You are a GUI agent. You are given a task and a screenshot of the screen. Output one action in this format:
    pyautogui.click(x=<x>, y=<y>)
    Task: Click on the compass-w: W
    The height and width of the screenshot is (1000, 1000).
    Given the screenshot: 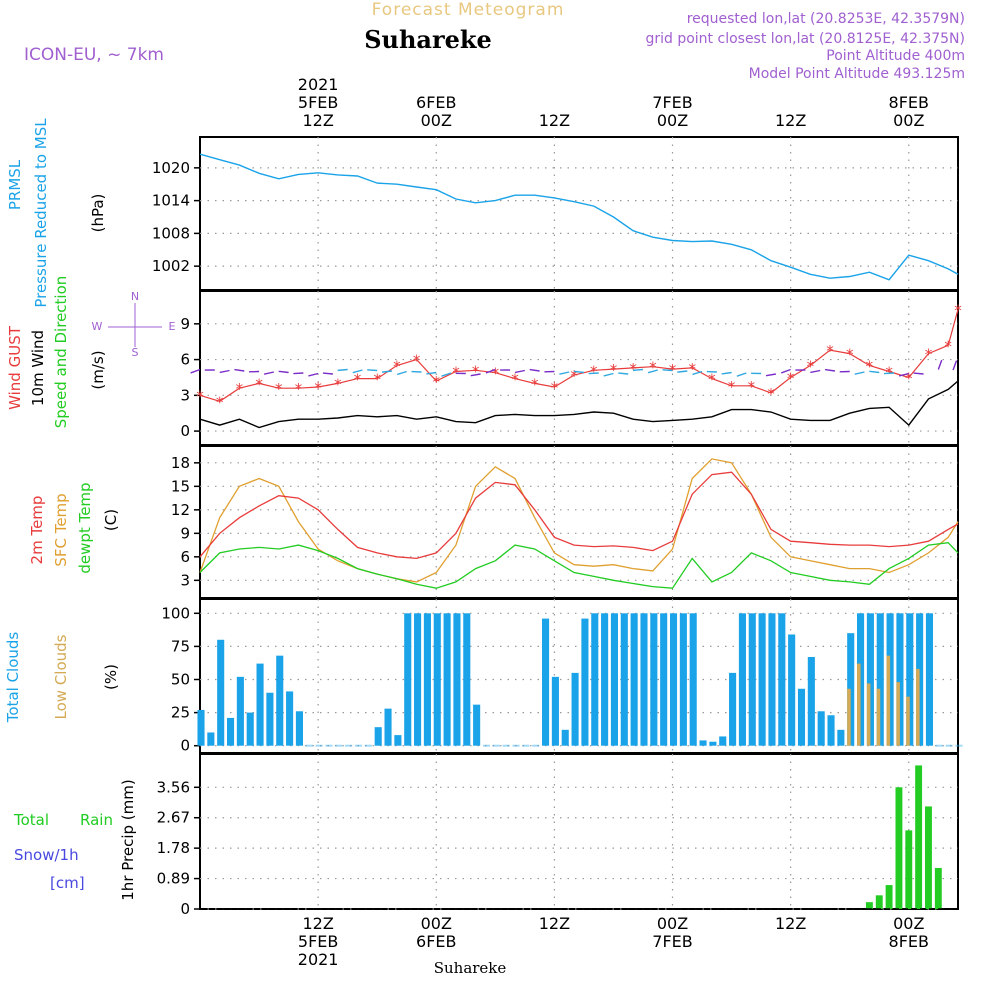 What is the action you would take?
    pyautogui.click(x=97, y=326)
    